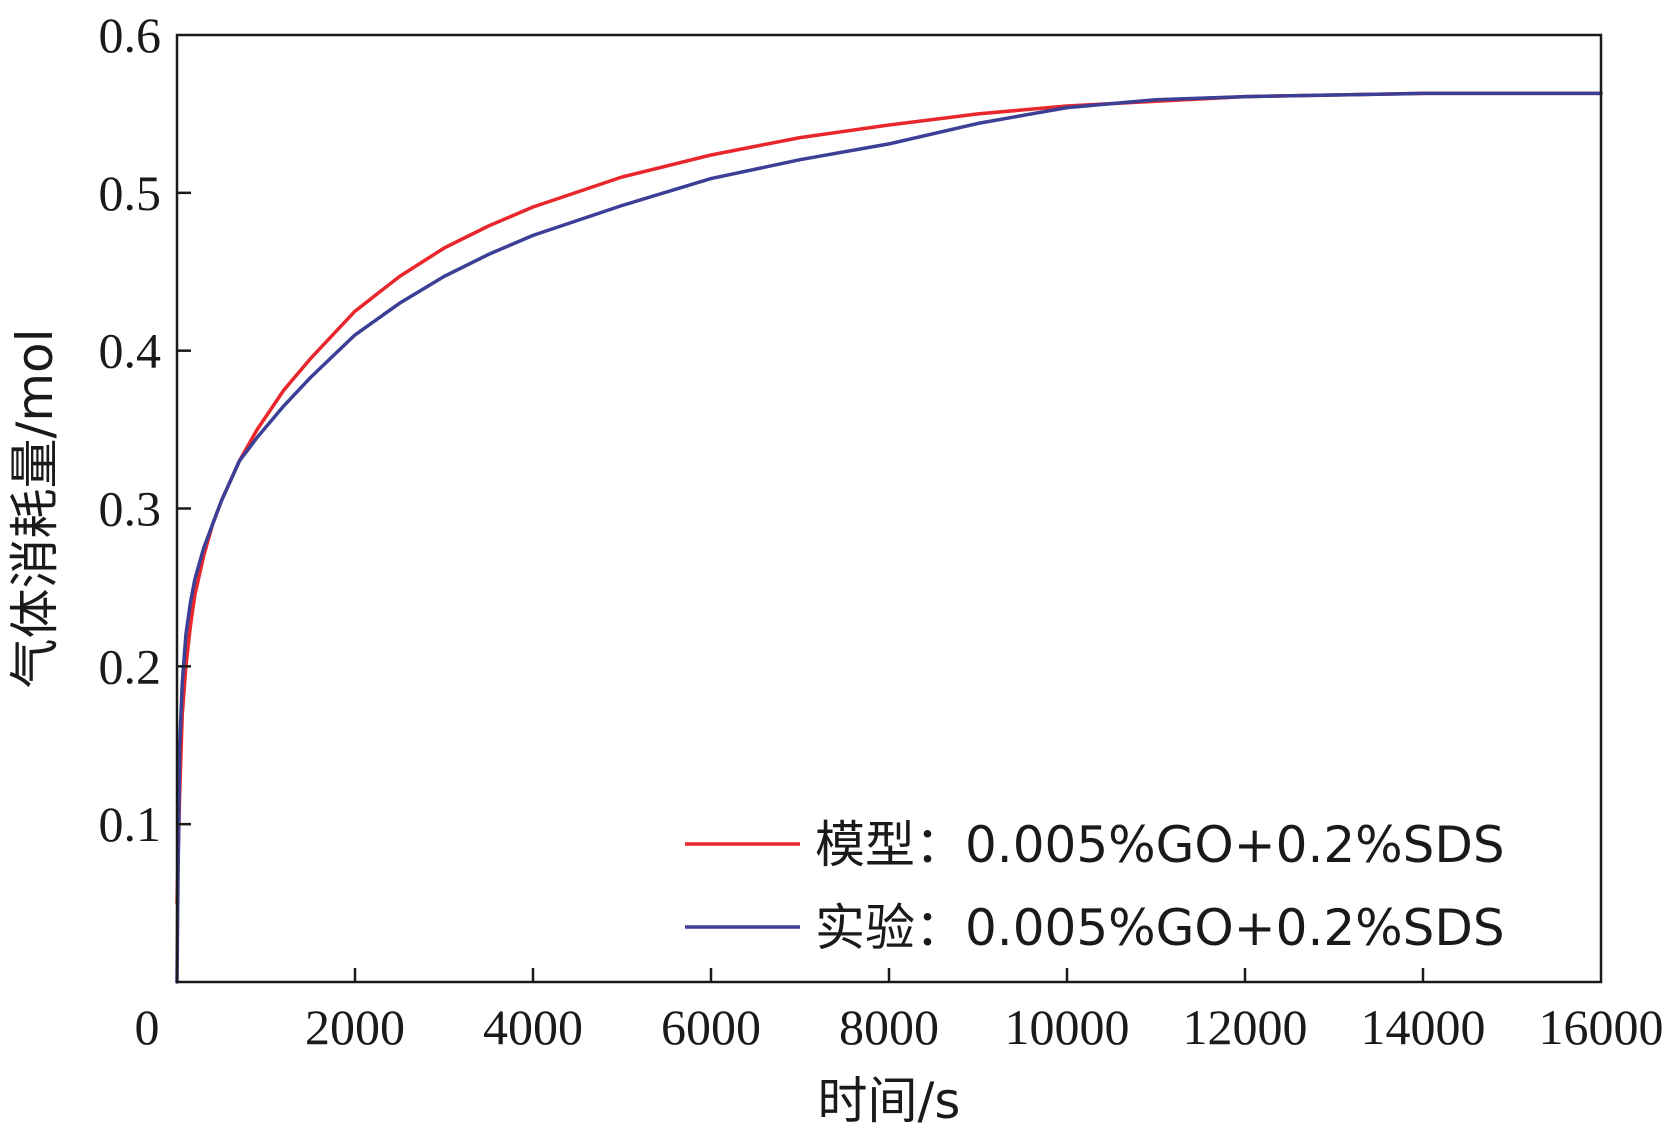  I want to click on legend-label-1: 模型：0.005%GO+0.2%SDS, so click(1160, 845).